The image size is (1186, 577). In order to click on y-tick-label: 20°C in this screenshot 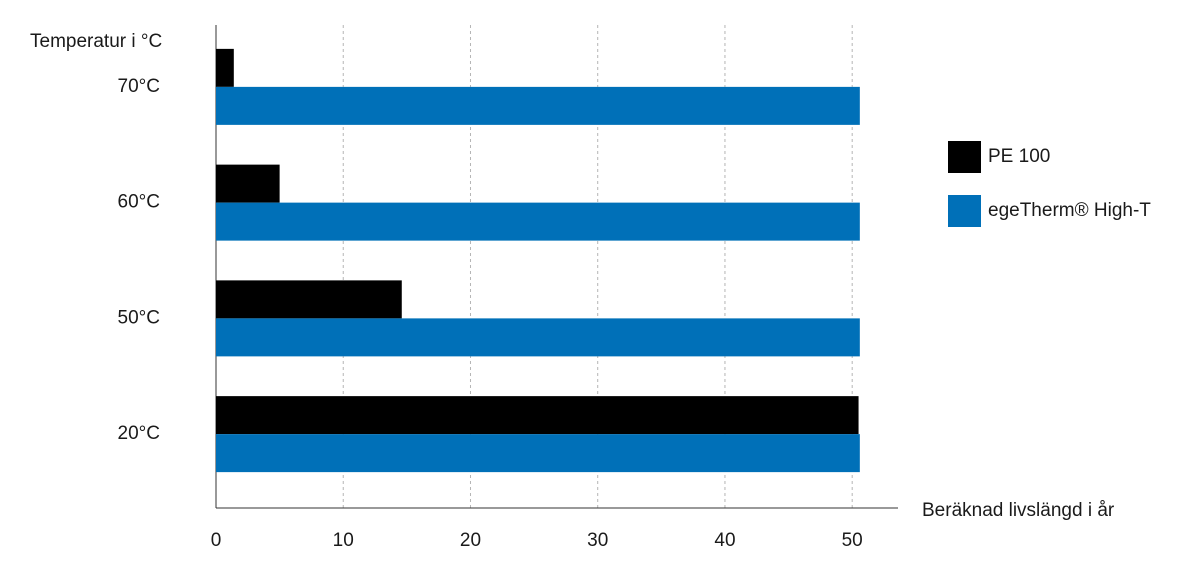, I will do `click(139, 433)`.